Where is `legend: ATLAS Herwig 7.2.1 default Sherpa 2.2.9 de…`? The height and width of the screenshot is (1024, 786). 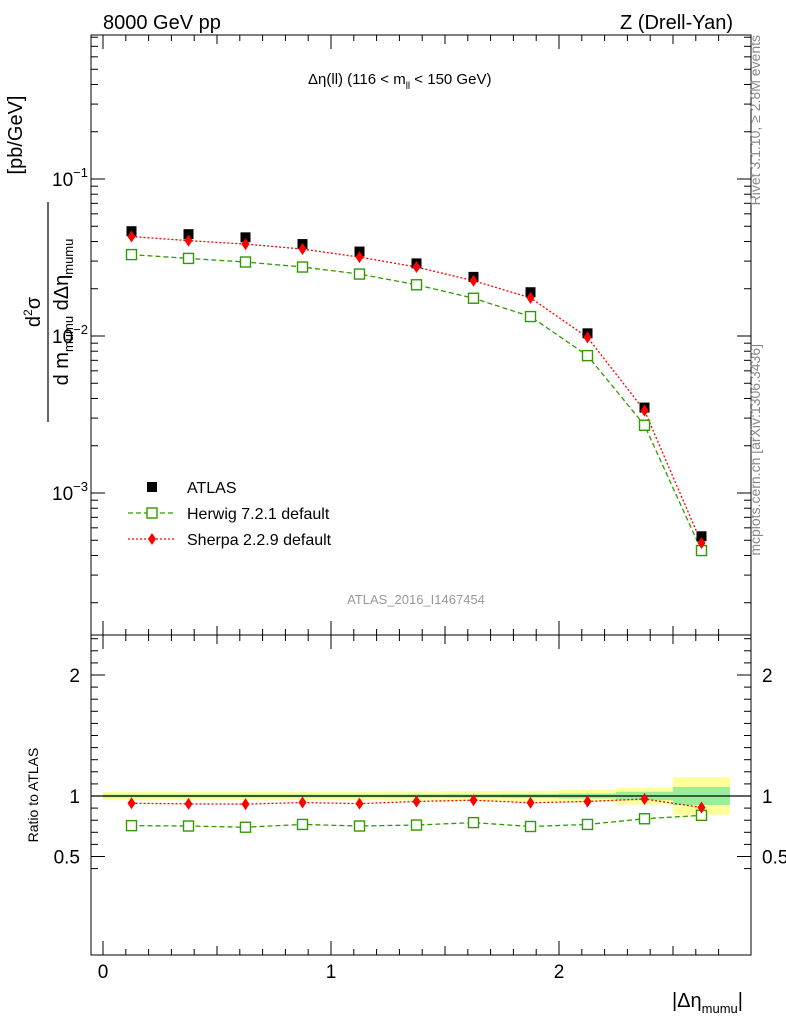 legend: ATLAS Herwig 7.2.1 default Sherpa 2.2.9 de… is located at coordinates (230, 514).